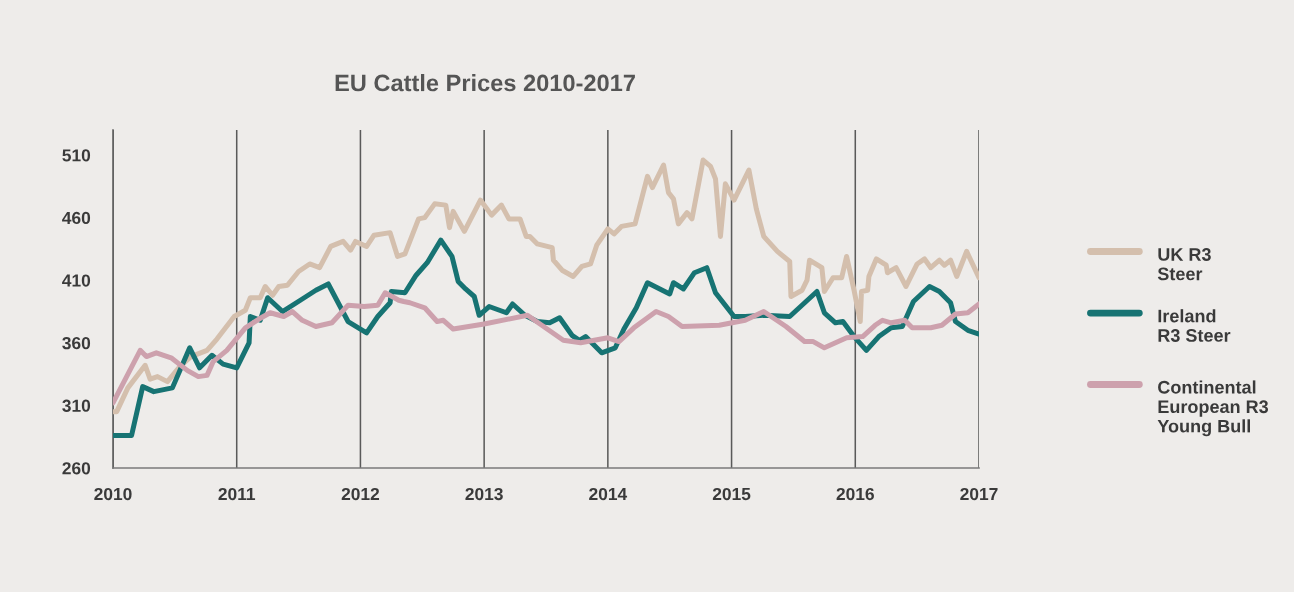  Describe the element at coordinates (76, 405) in the screenshot. I see `y-tick-label: 310` at that location.